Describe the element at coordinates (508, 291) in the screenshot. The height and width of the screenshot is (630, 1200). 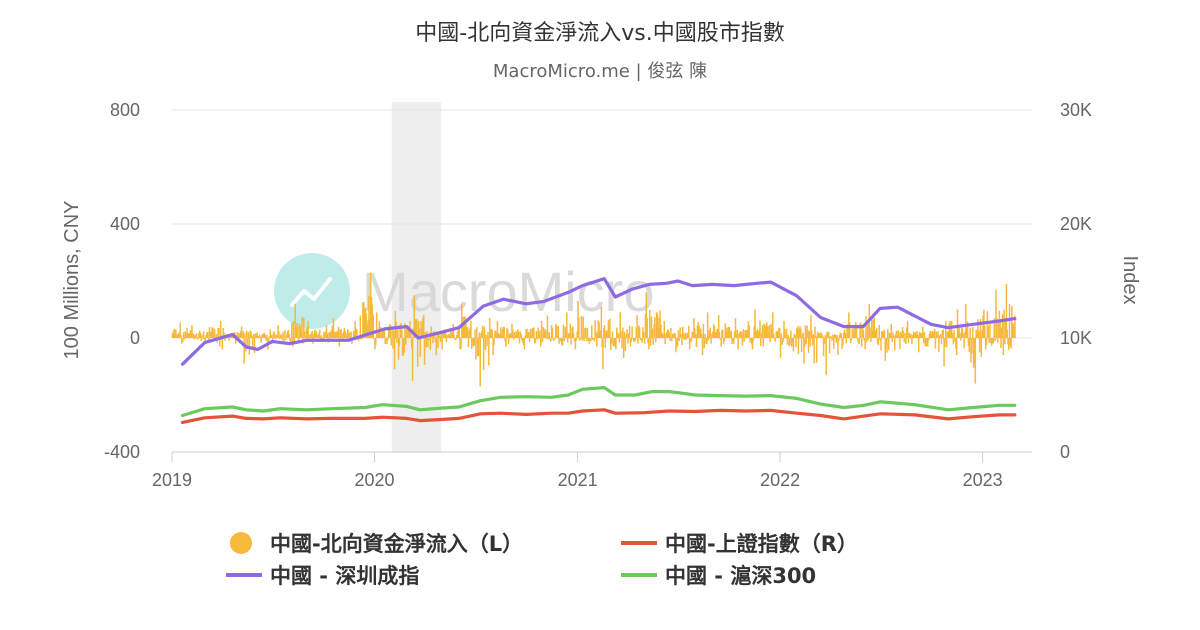
I see `watermark-text: MacroMicro` at that location.